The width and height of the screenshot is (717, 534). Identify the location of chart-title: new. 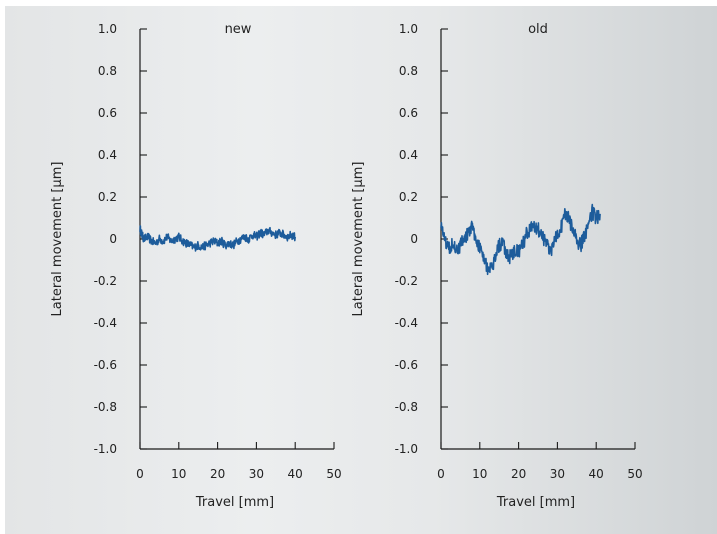
(238, 29).